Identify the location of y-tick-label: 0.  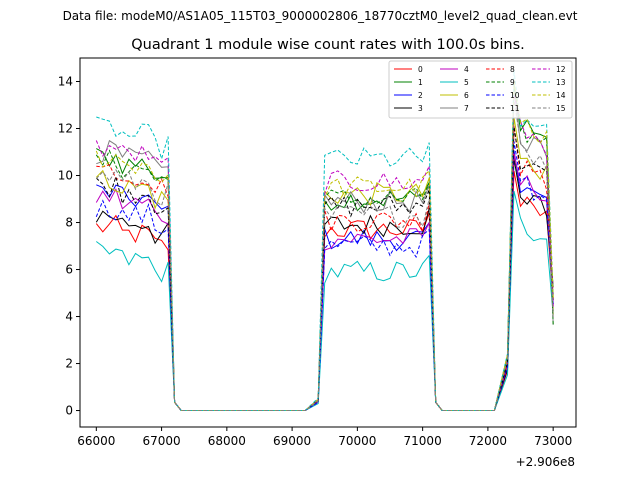
(69, 411).